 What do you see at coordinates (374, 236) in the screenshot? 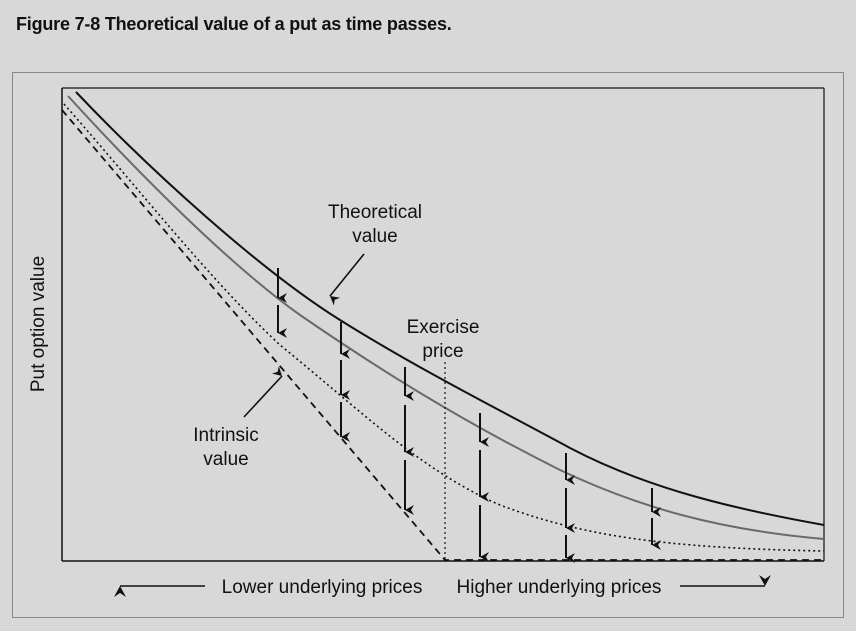
I see `theoretical-label-line2: value` at bounding box center [374, 236].